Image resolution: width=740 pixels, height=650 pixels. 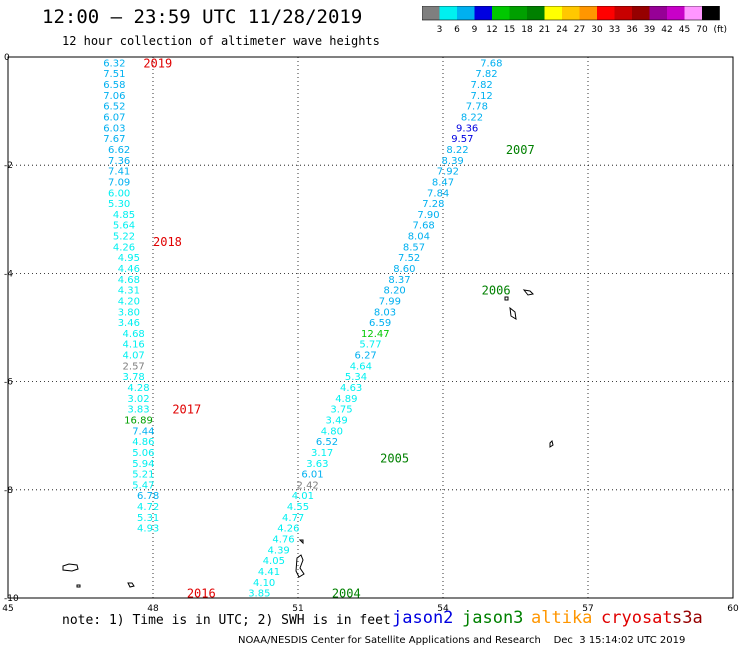 What do you see at coordinates (409, 258) in the screenshot?
I see `wave-height-label: 7.52` at bounding box center [409, 258].